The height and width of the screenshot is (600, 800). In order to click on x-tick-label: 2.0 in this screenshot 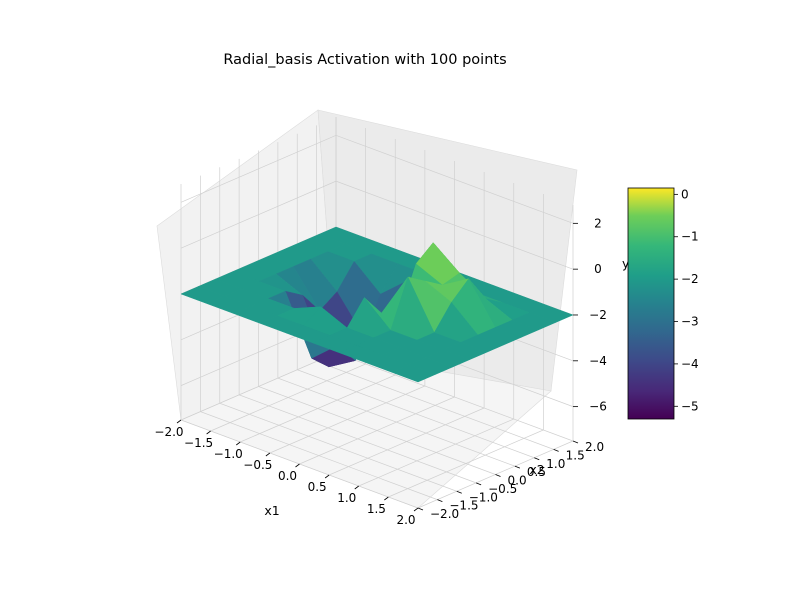, I will do `click(405, 520)`.